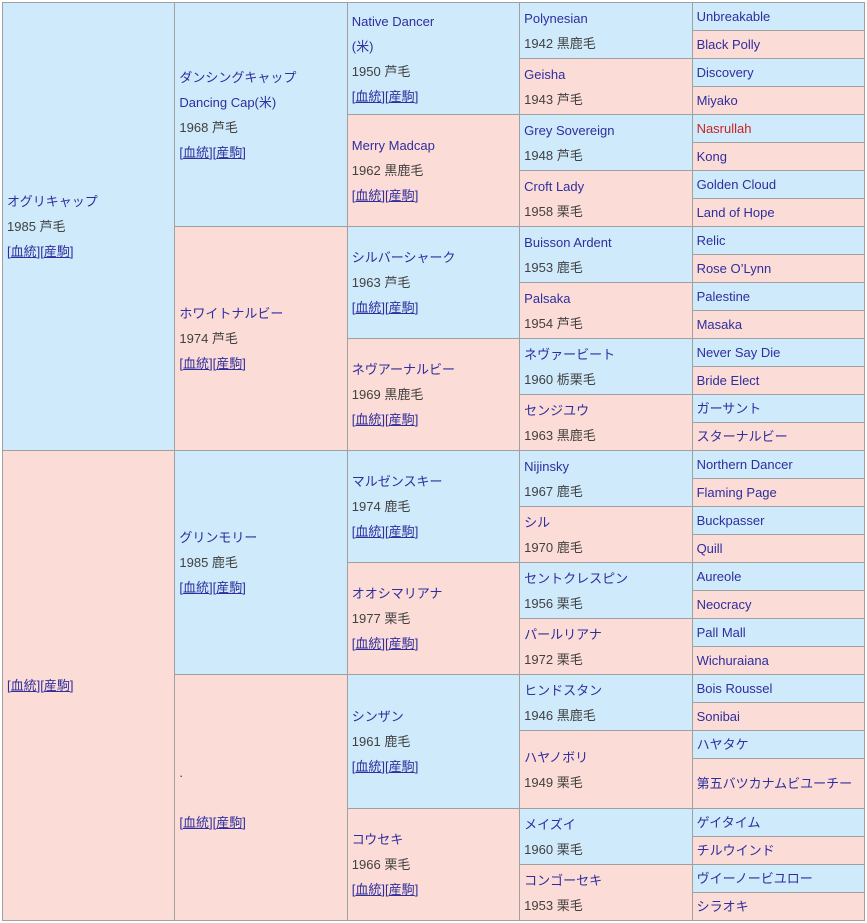 The height and width of the screenshot is (923, 867). Describe the element at coordinates (547, 298) in the screenshot. I see `horse-name-link-palsaka: Palsaka` at that location.